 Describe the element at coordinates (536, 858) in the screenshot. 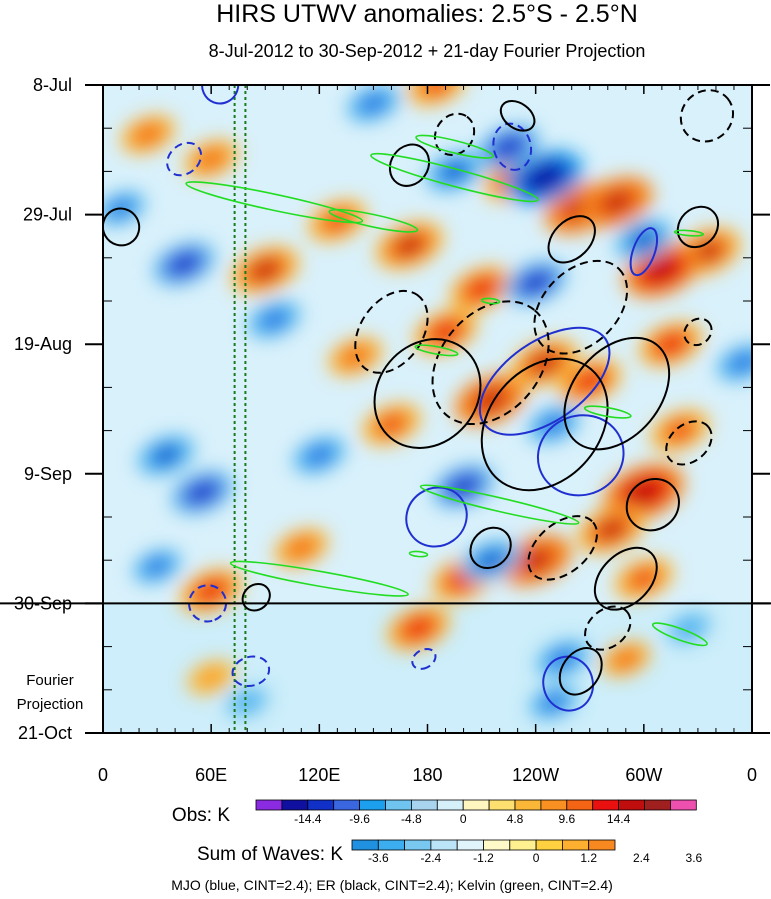

I see `waves-colorbar-tick-label-3: 0` at that location.